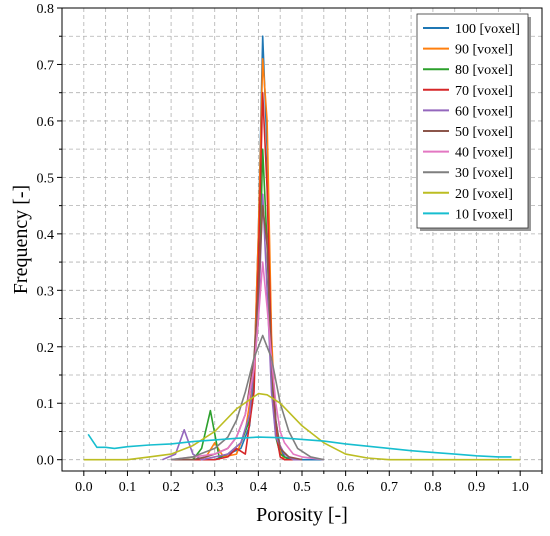 This screenshot has height=536, width=550. Describe the element at coordinates (46, 348) in the screenshot. I see `y-tick-label: 0.2` at that location.